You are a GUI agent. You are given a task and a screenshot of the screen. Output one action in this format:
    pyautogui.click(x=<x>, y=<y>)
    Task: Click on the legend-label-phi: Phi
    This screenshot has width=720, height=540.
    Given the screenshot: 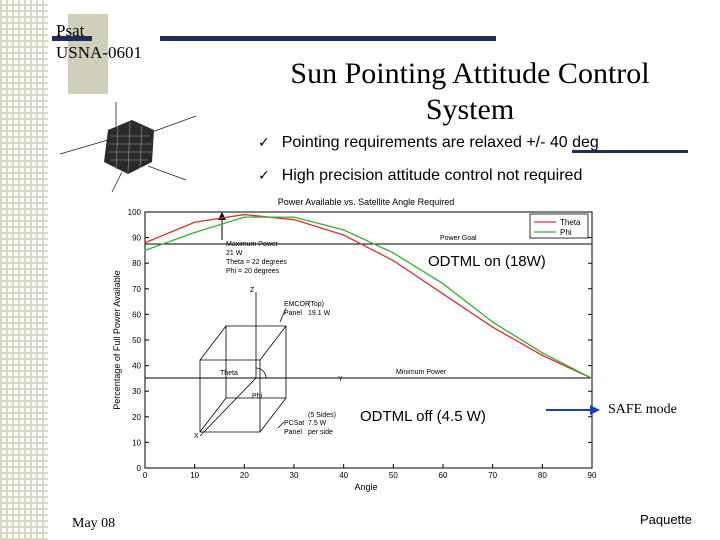 What is the action you would take?
    pyautogui.click(x=566, y=232)
    